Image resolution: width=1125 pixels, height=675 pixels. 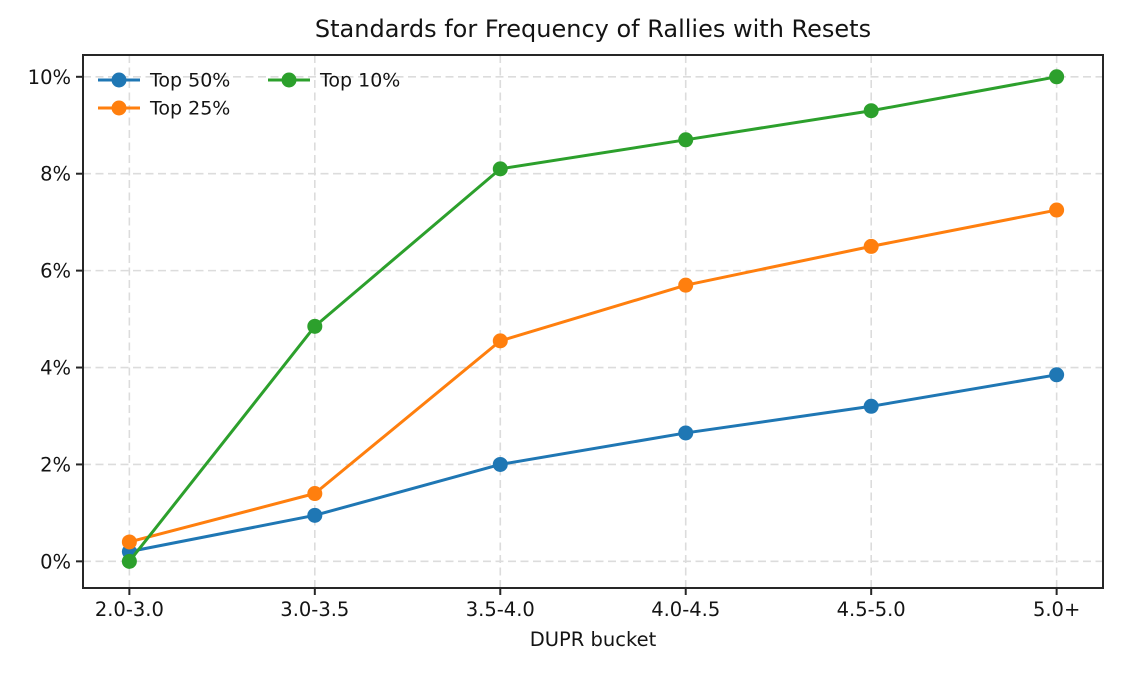 I want to click on legend-label-top-25: Top 25%, so click(x=189, y=109).